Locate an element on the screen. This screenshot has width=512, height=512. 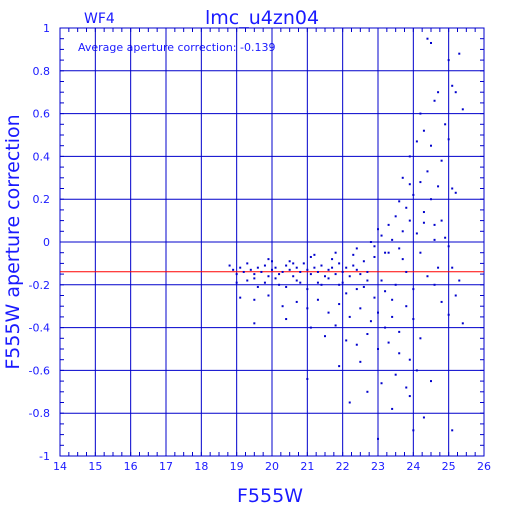
average-correction-annotation: Average aperture correction: -0.139 is located at coordinates (176, 47).